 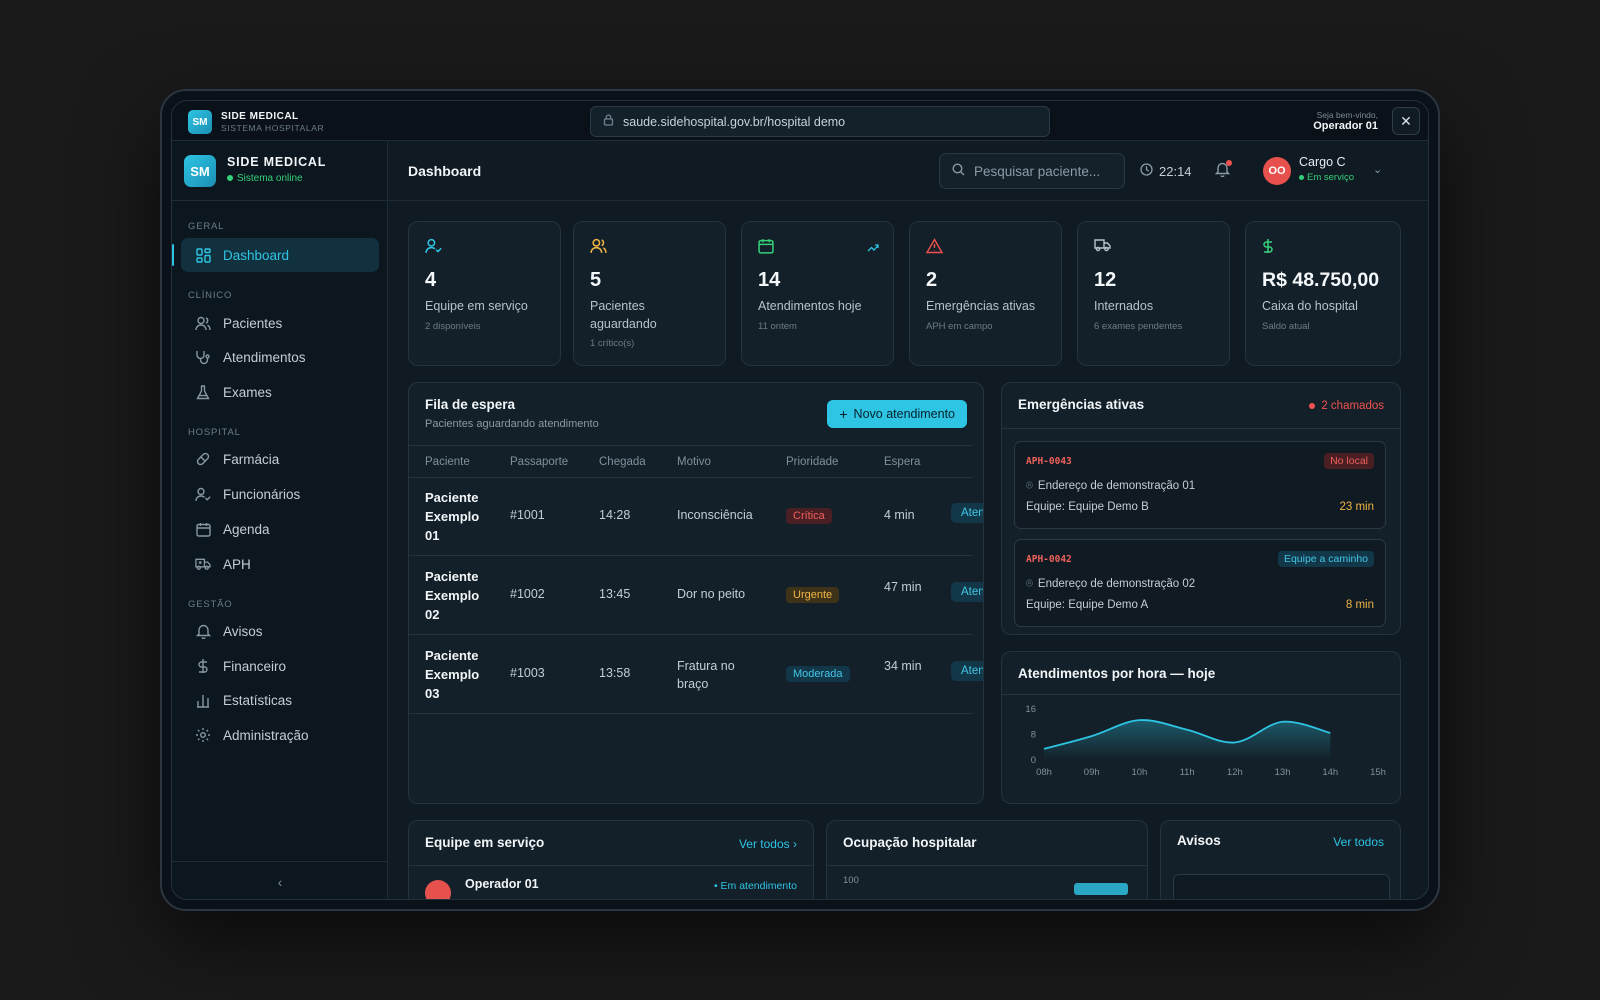 What do you see at coordinates (280, 392) in the screenshot?
I see `sidebar-item-exames: Exames` at bounding box center [280, 392].